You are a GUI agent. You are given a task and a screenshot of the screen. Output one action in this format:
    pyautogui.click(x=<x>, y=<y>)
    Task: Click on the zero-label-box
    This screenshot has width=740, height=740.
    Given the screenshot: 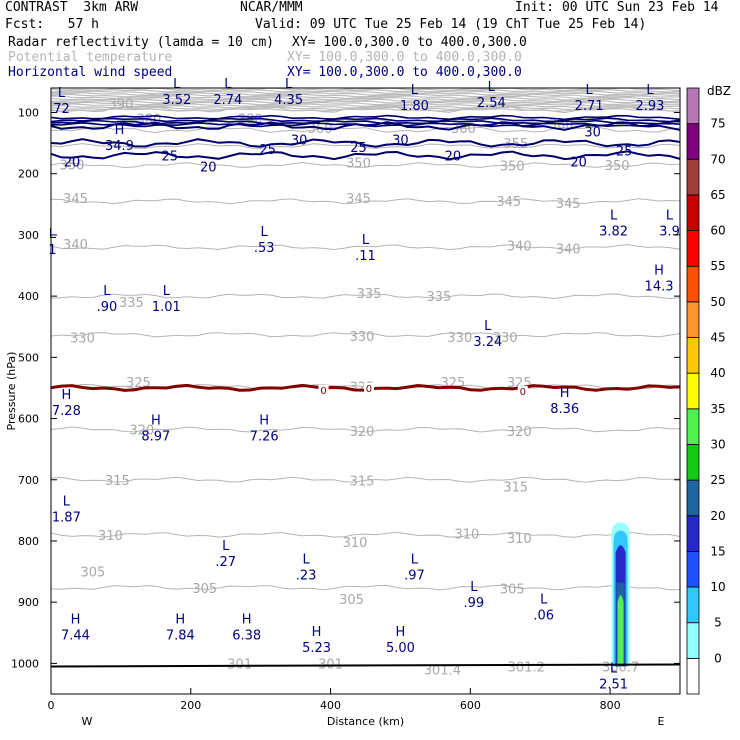 What is the action you would take?
    pyautogui.click(x=368, y=388)
    